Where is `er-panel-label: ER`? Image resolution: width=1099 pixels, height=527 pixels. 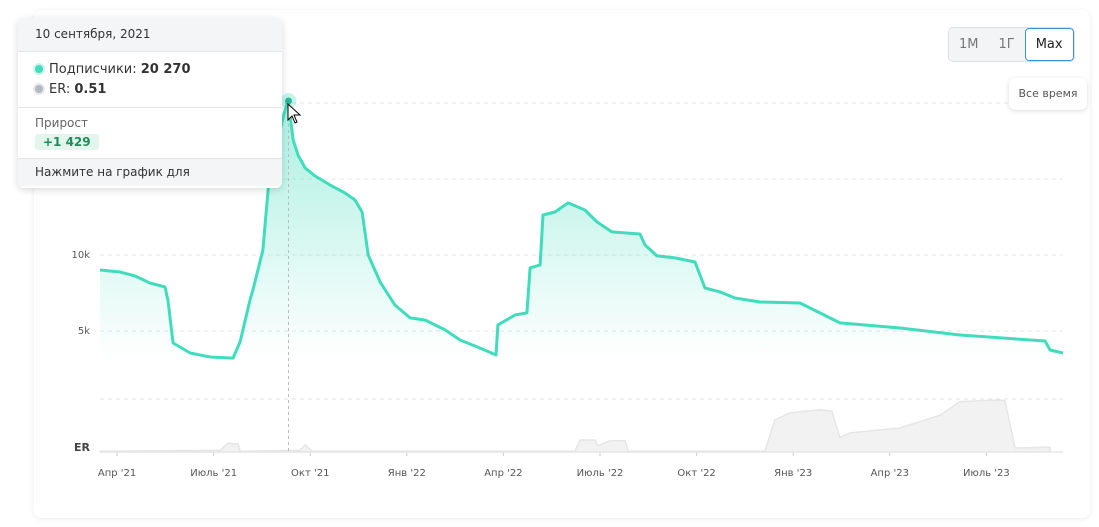 er-panel-label: ER is located at coordinates (82, 447).